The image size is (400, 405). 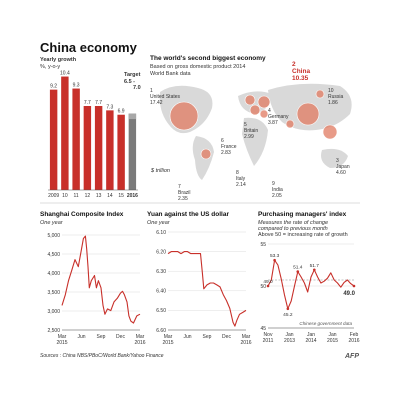 I want to click on x-tick-label: 2009, so click(x=53, y=196).